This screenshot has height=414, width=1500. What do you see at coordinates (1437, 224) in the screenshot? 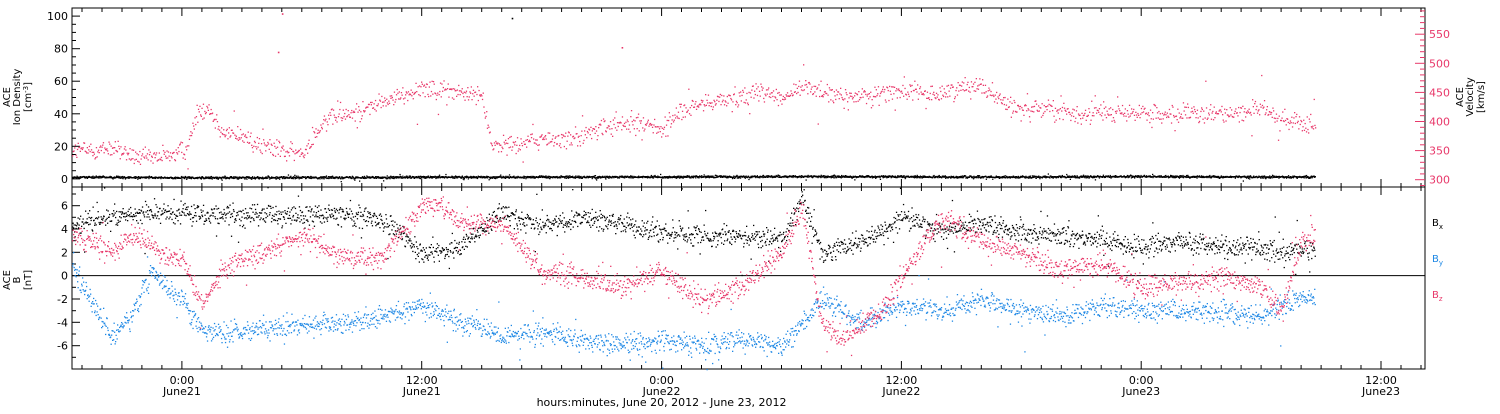
I see `legend-bx: Bx` at bounding box center [1437, 224].